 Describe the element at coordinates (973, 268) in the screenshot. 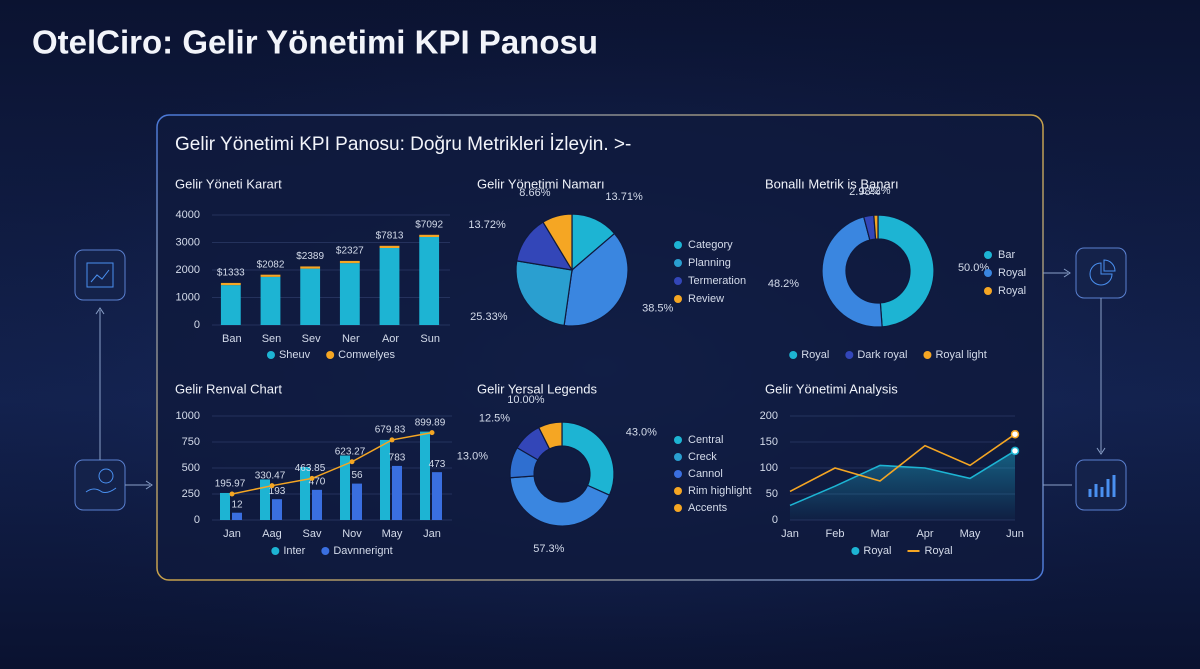

I see `slice-label: 50.0%` at that location.